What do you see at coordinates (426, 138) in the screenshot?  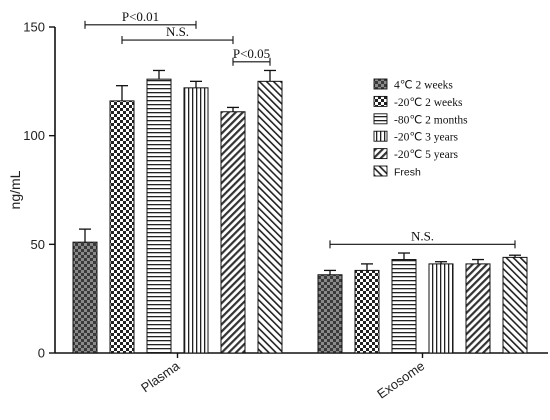 I see `legend-label: -20℃ 3 years` at bounding box center [426, 138].